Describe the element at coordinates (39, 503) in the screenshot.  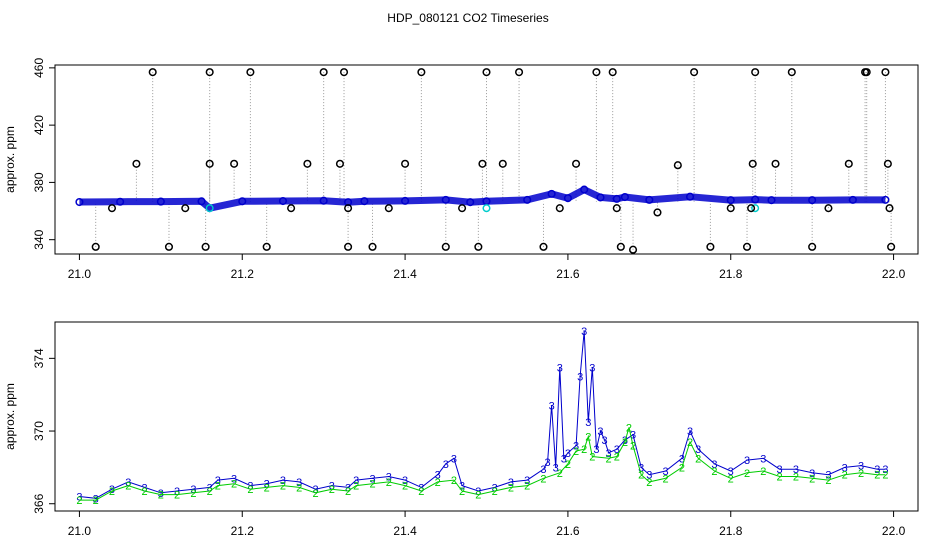
I see `y-tick-label: 366` at that location.